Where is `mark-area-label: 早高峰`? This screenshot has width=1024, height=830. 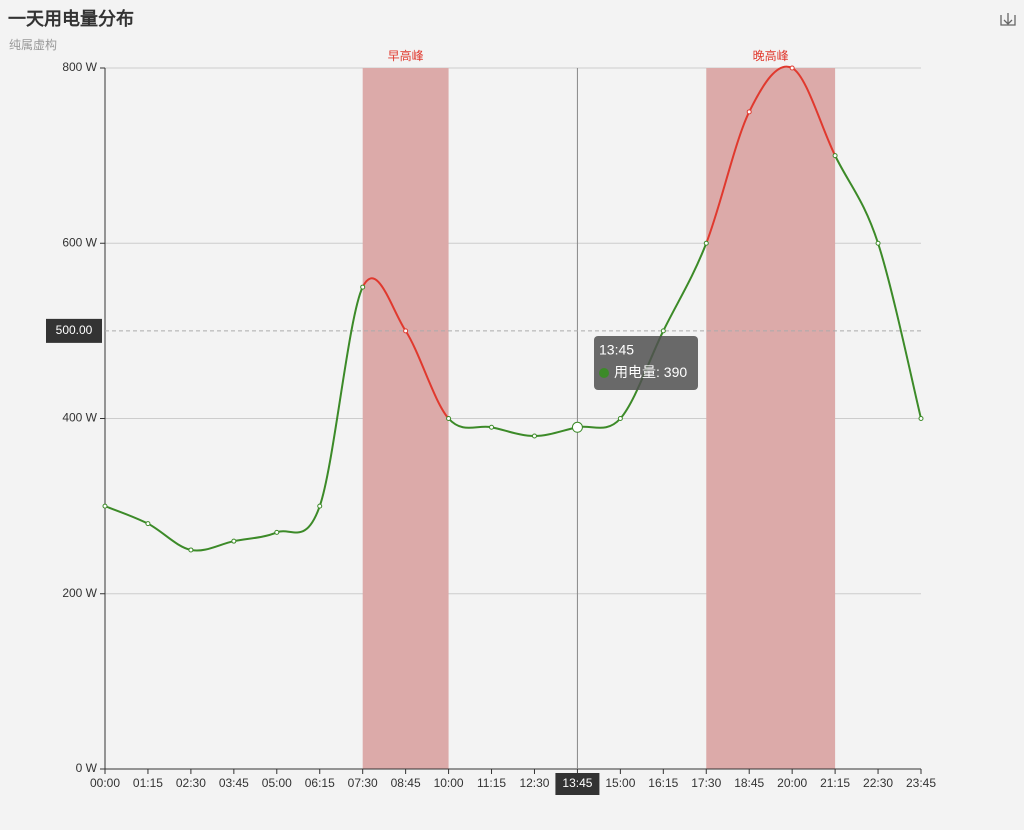
mark-area-label: 早高峰 is located at coordinates (406, 55).